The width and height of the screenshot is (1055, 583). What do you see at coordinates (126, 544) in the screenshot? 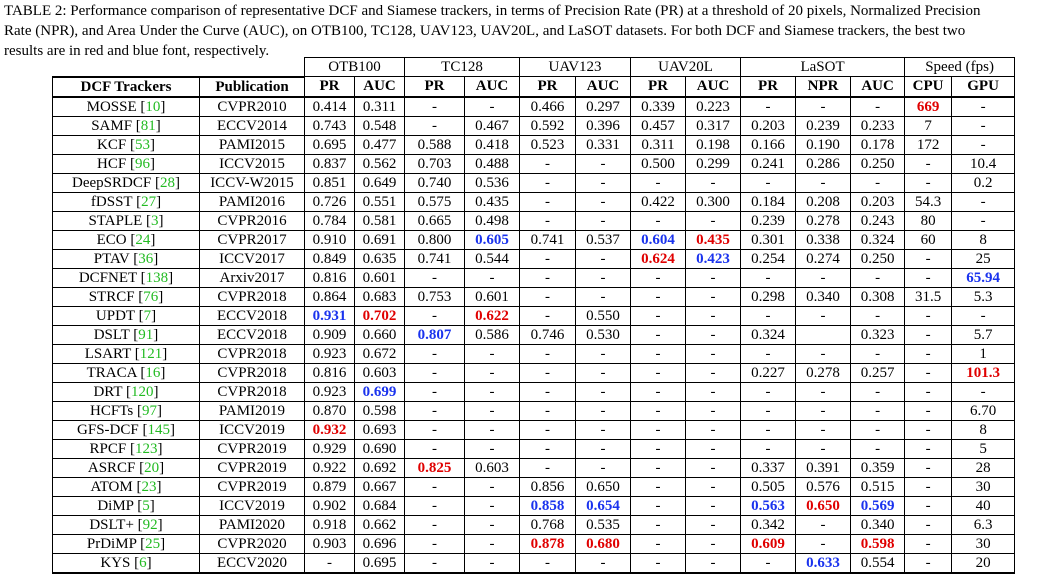
I see `tracker-name-cell: PrDiMP [25]` at bounding box center [126, 544].